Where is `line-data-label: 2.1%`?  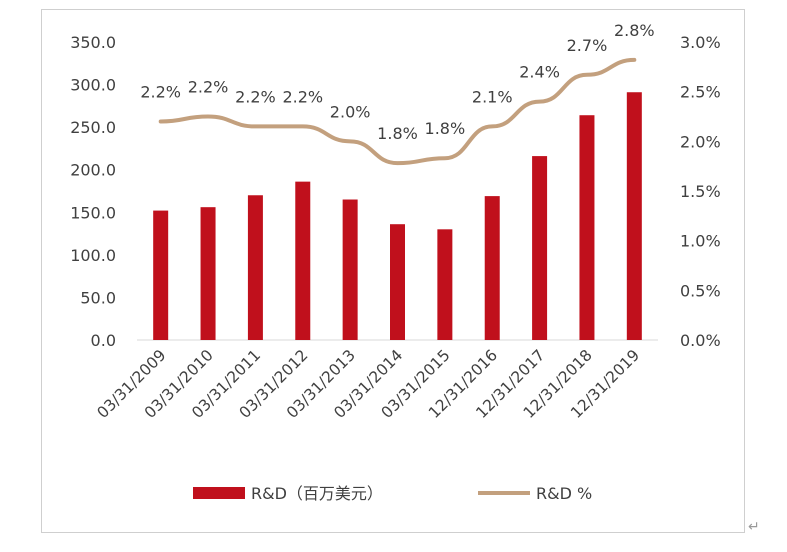
line-data-label: 2.1% is located at coordinates (492, 96).